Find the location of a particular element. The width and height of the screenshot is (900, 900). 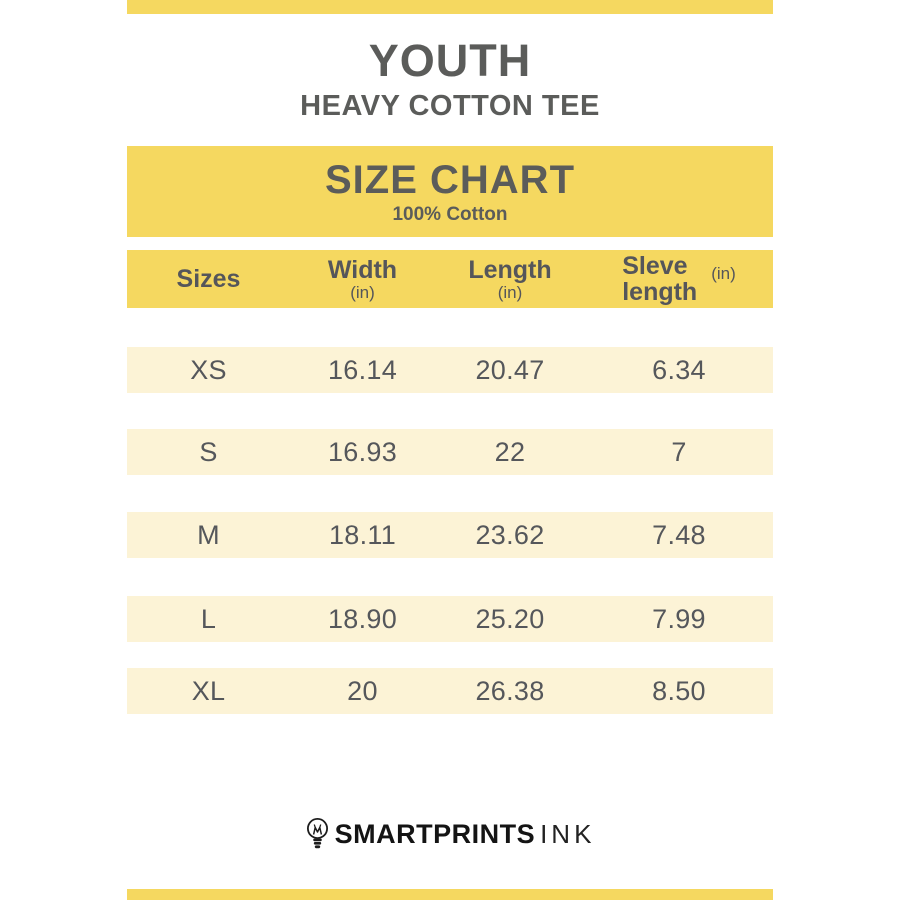

size-cell: M is located at coordinates (208, 535).